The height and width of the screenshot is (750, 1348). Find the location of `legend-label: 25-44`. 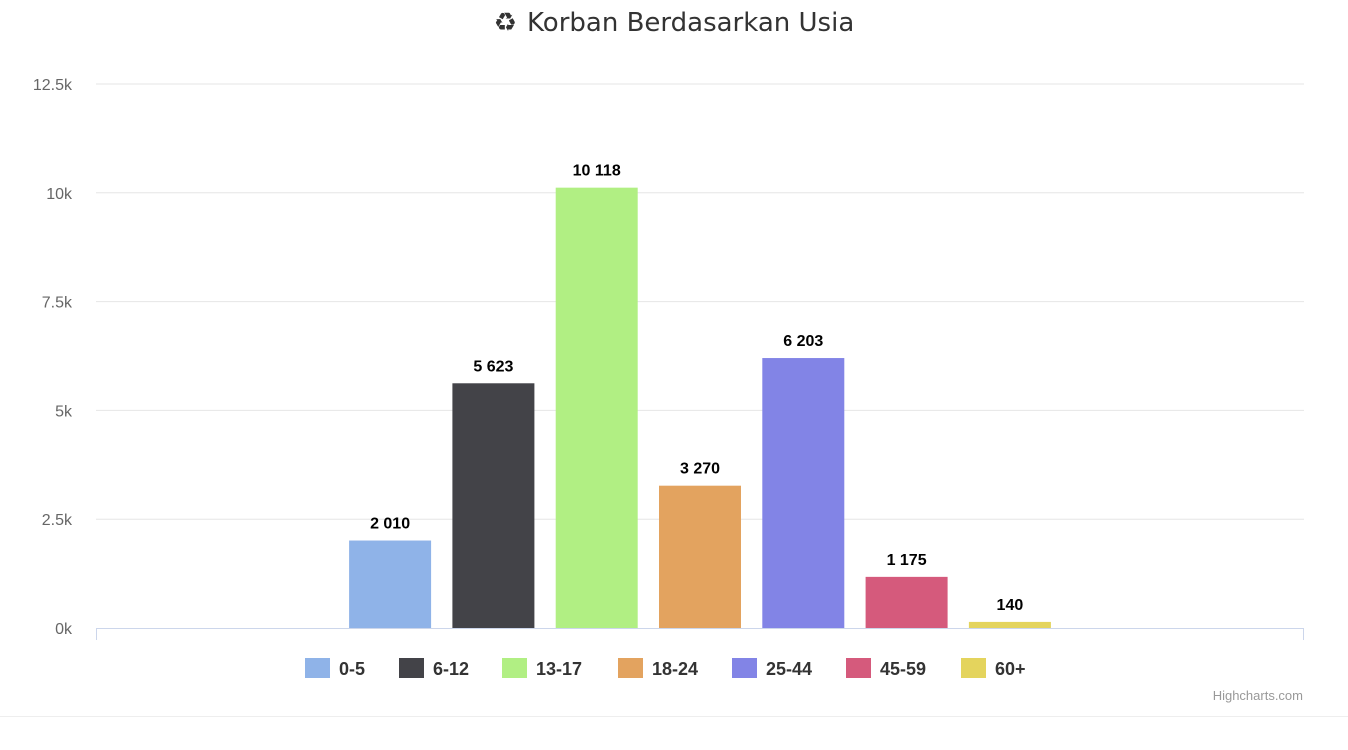

legend-label: 25-44 is located at coordinates (789, 669).